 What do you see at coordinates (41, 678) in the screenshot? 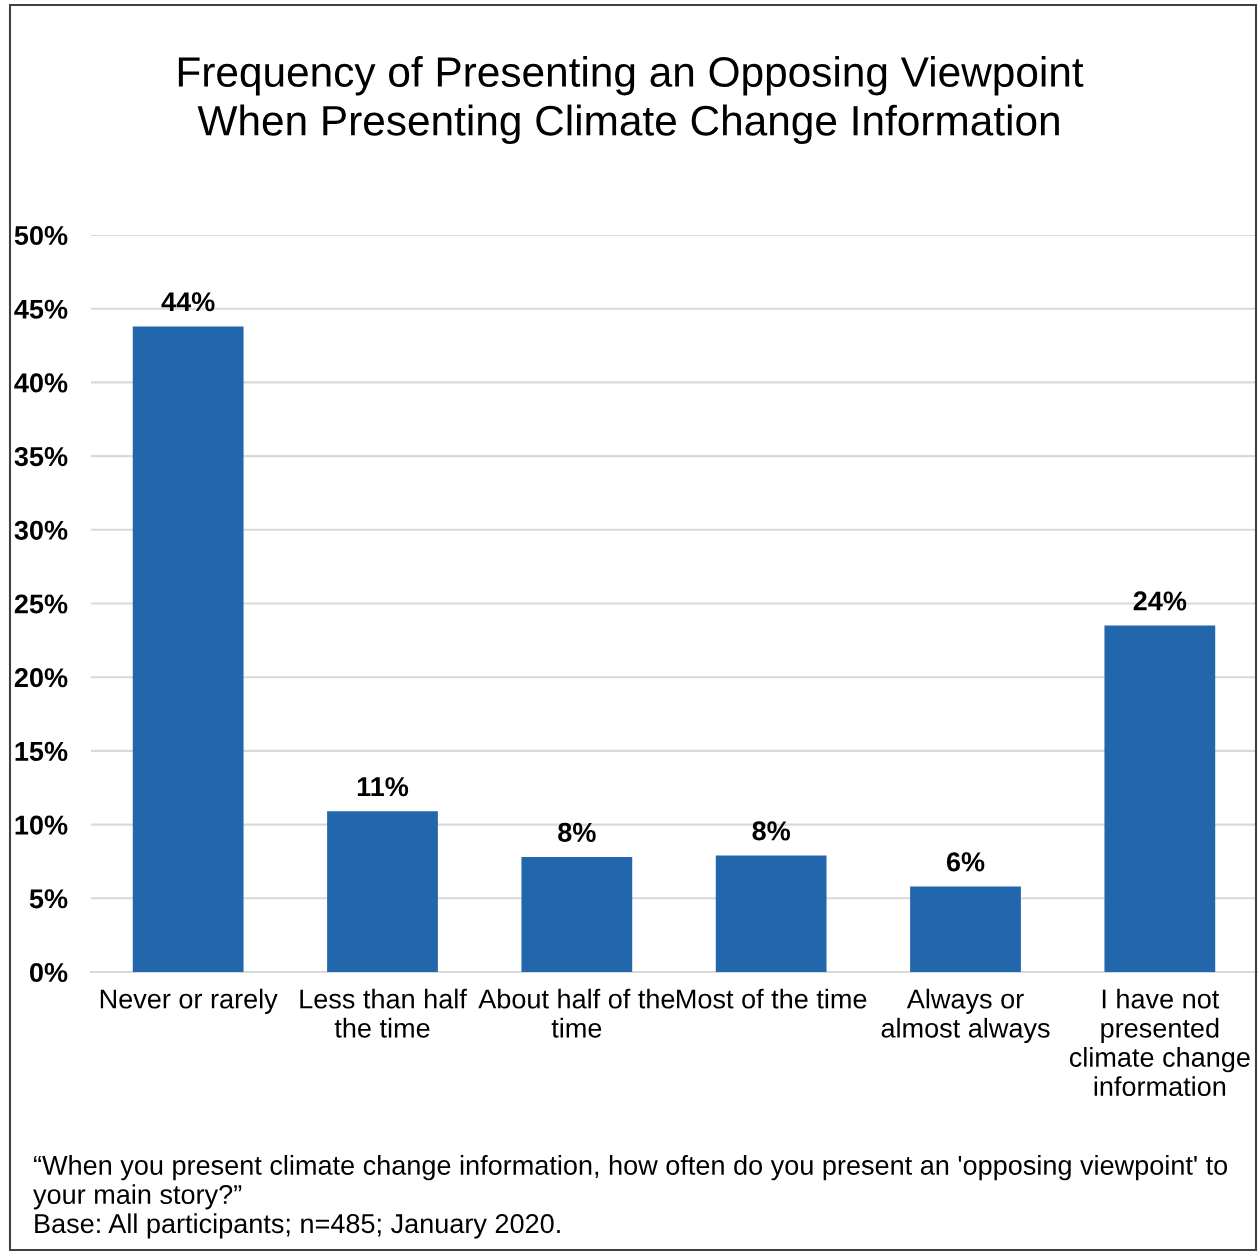
I see `y-tick-label: 20%` at bounding box center [41, 678].